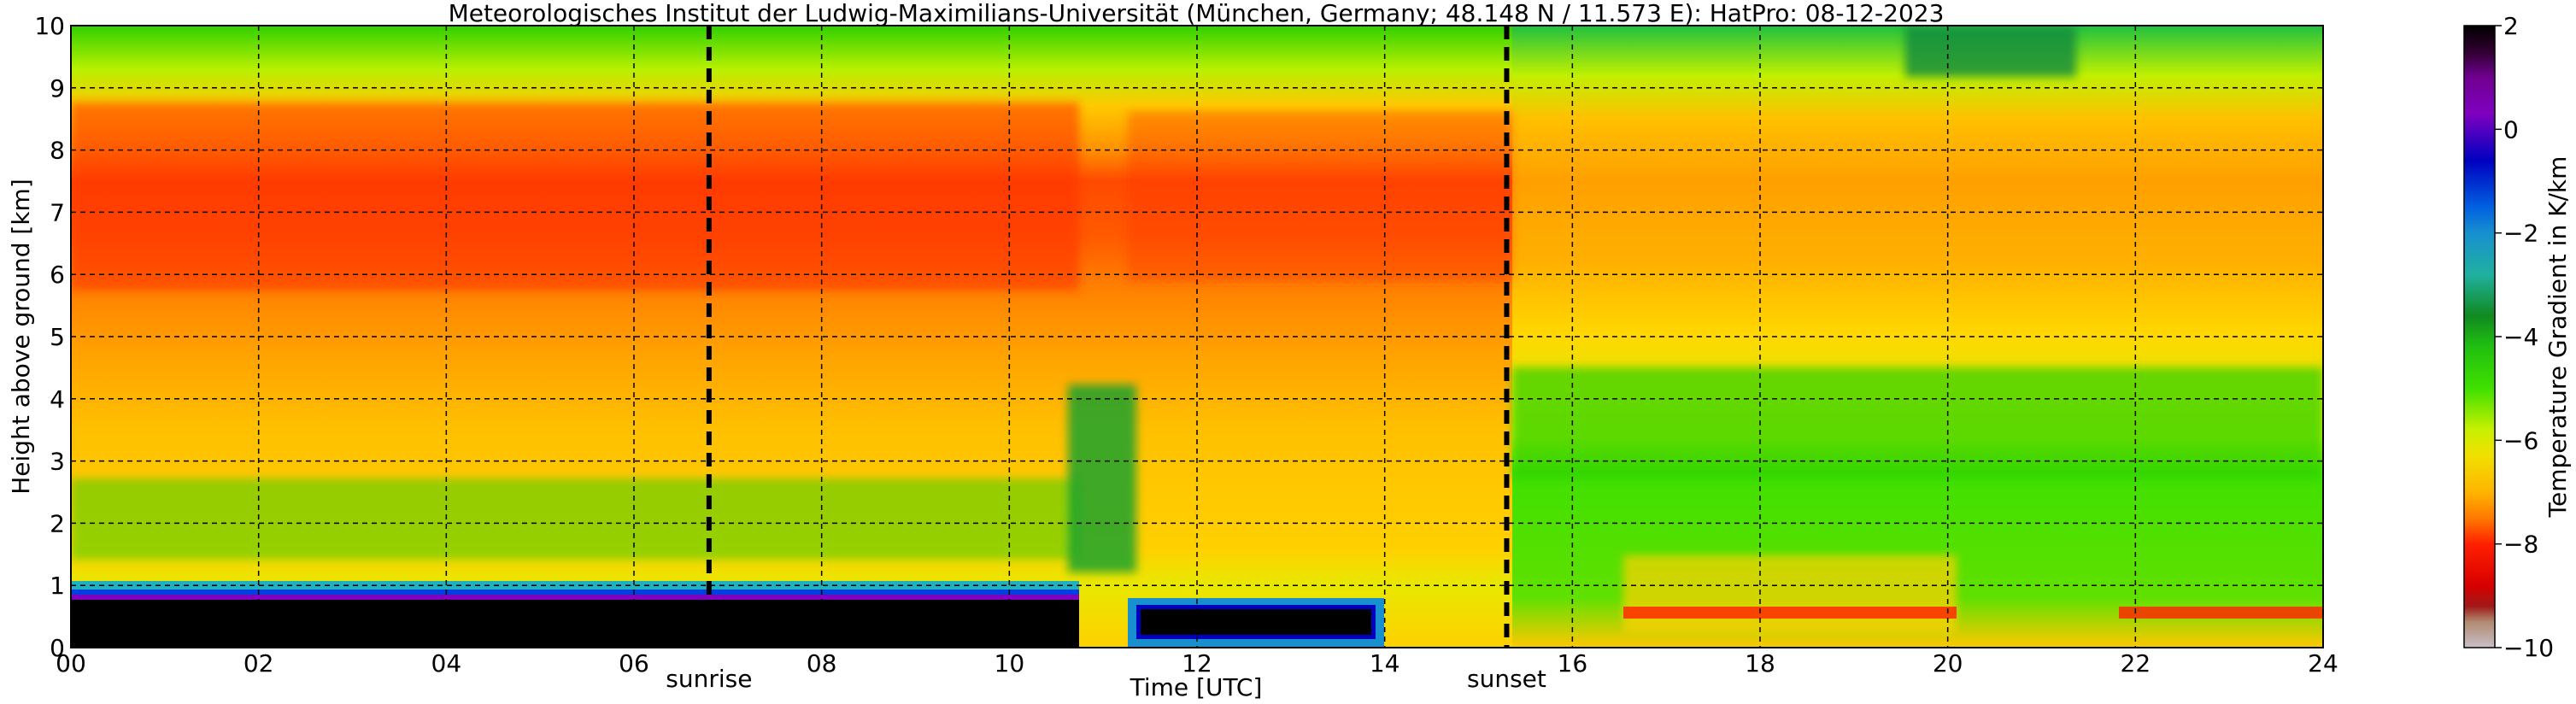 The width and height of the screenshot is (2576, 704). Describe the element at coordinates (21, 337) in the screenshot. I see `y-axis-label: Height above ground [km]` at that location.